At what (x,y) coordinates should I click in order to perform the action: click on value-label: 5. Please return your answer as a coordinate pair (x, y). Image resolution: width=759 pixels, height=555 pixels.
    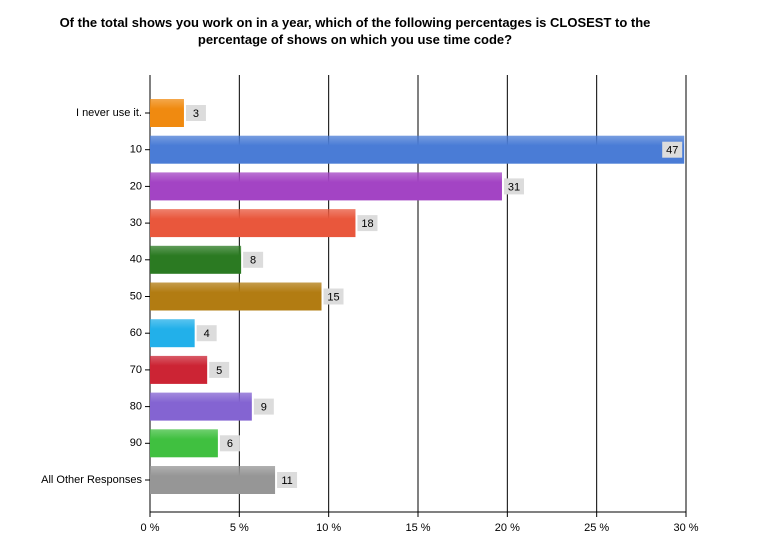
    Looking at the image, I should click on (219, 371).